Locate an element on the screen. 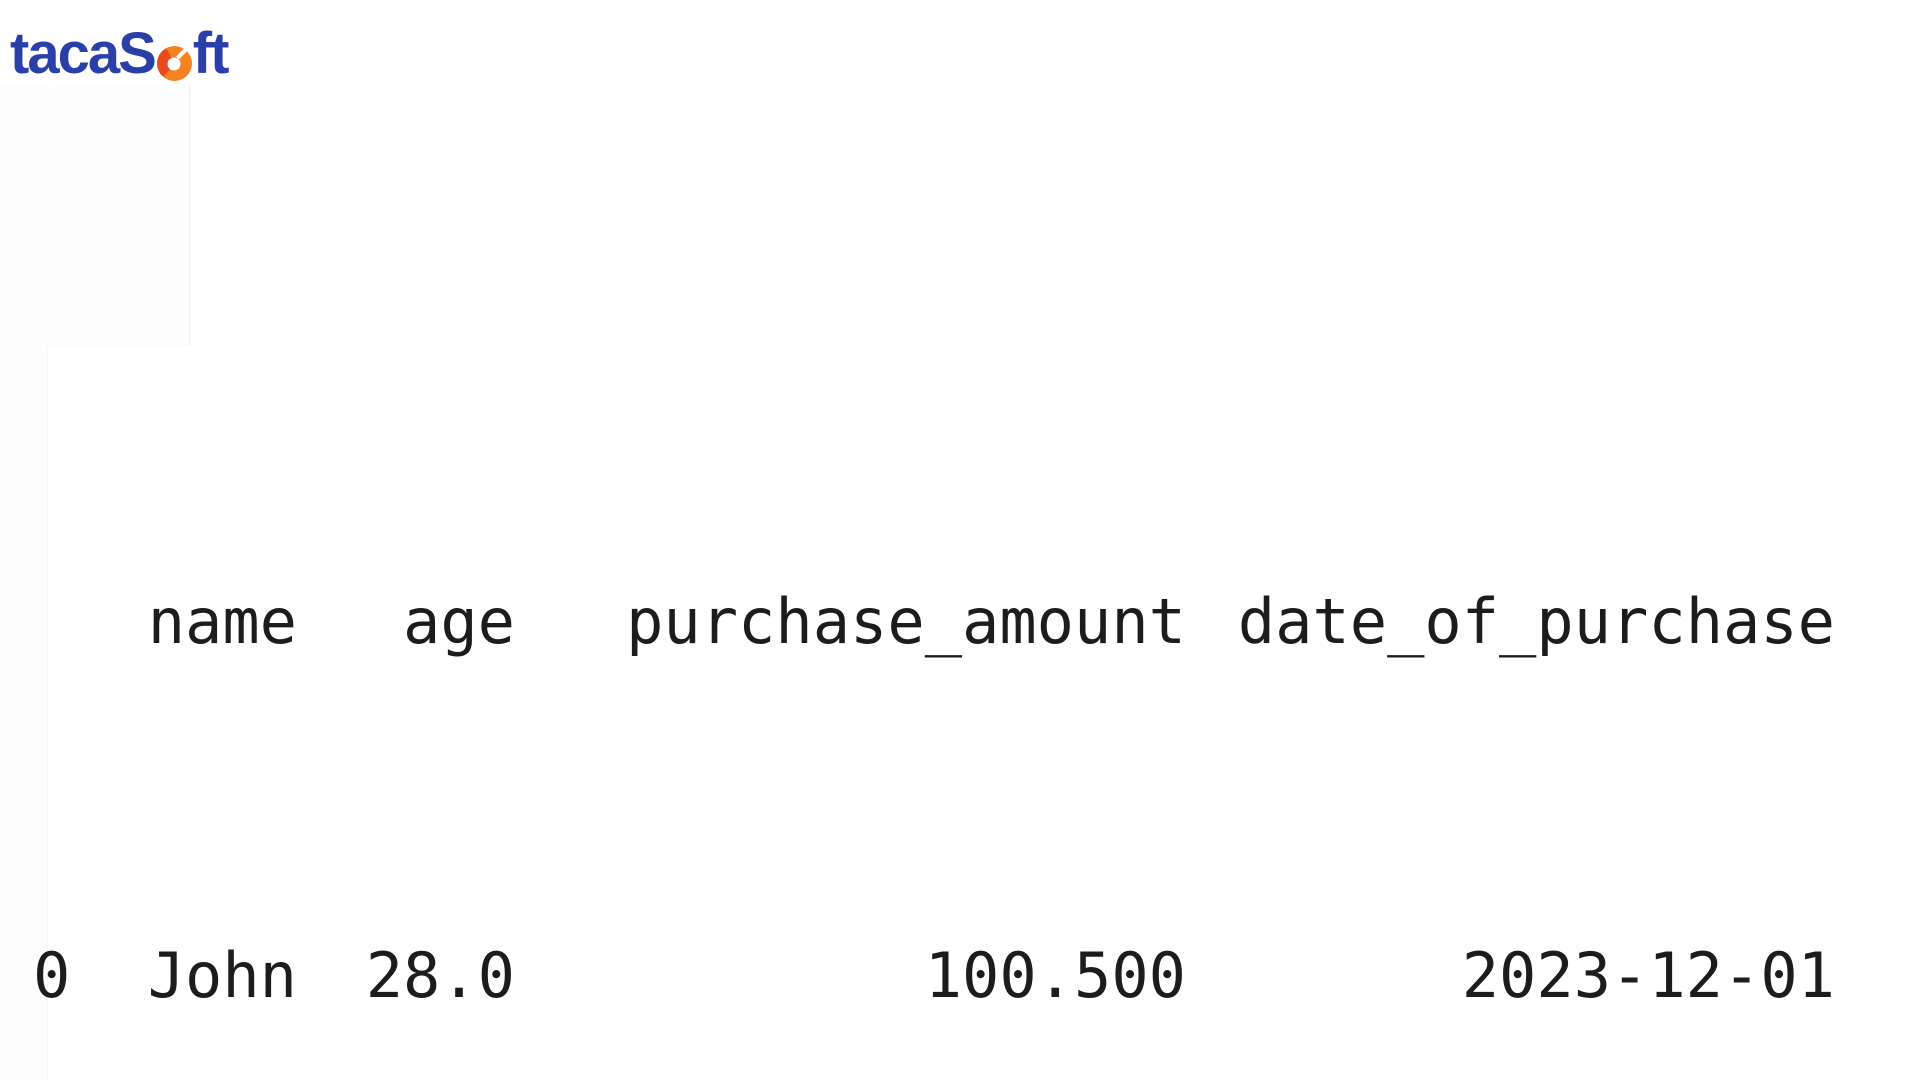 Image resolution: width=1920 pixels, height=1080 pixels. background-seam-top-left is located at coordinates (95, 215).